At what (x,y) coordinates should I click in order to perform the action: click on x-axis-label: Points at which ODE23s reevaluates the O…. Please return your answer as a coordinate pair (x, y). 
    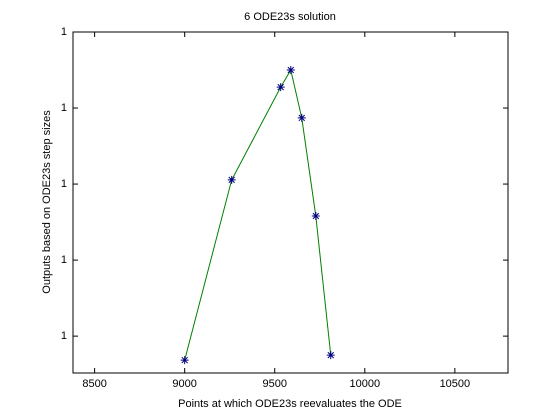
    Looking at the image, I should click on (290, 404).